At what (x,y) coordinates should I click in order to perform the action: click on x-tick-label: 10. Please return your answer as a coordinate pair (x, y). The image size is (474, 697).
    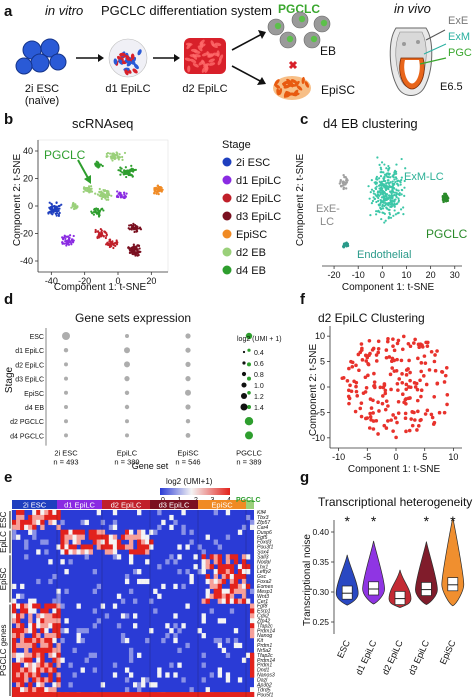
    Looking at the image, I should click on (453, 457).